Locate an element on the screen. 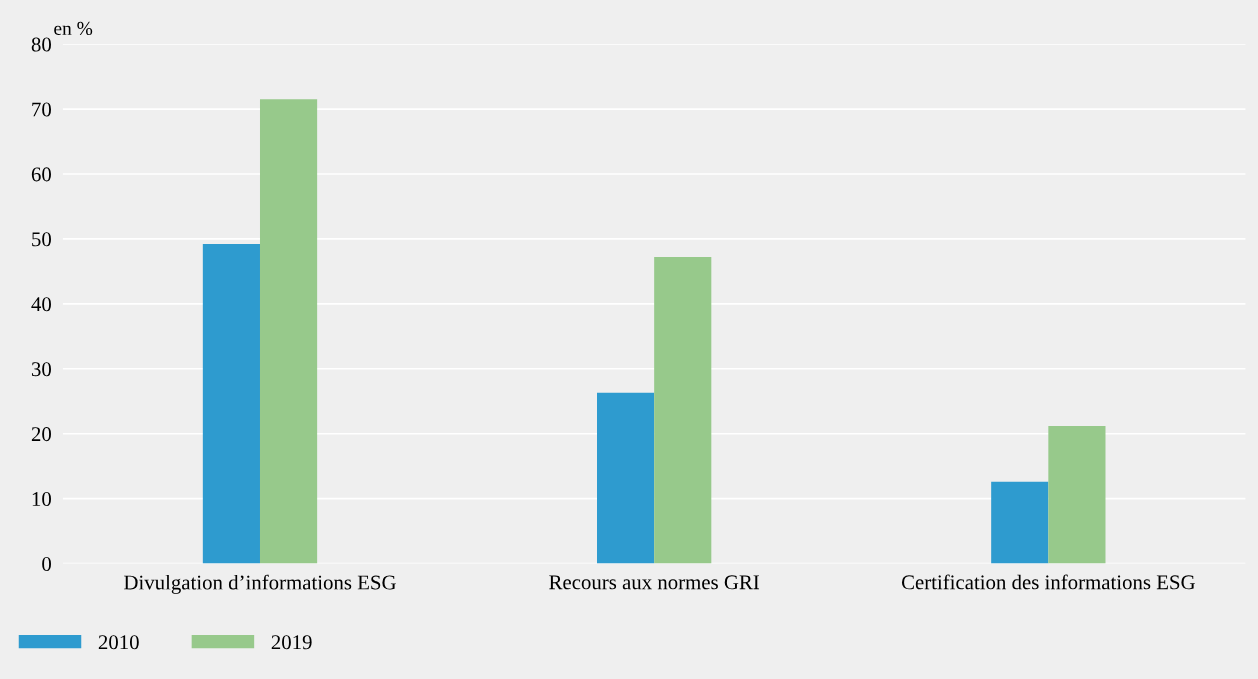  y-tick-label: 30 is located at coordinates (41, 369).